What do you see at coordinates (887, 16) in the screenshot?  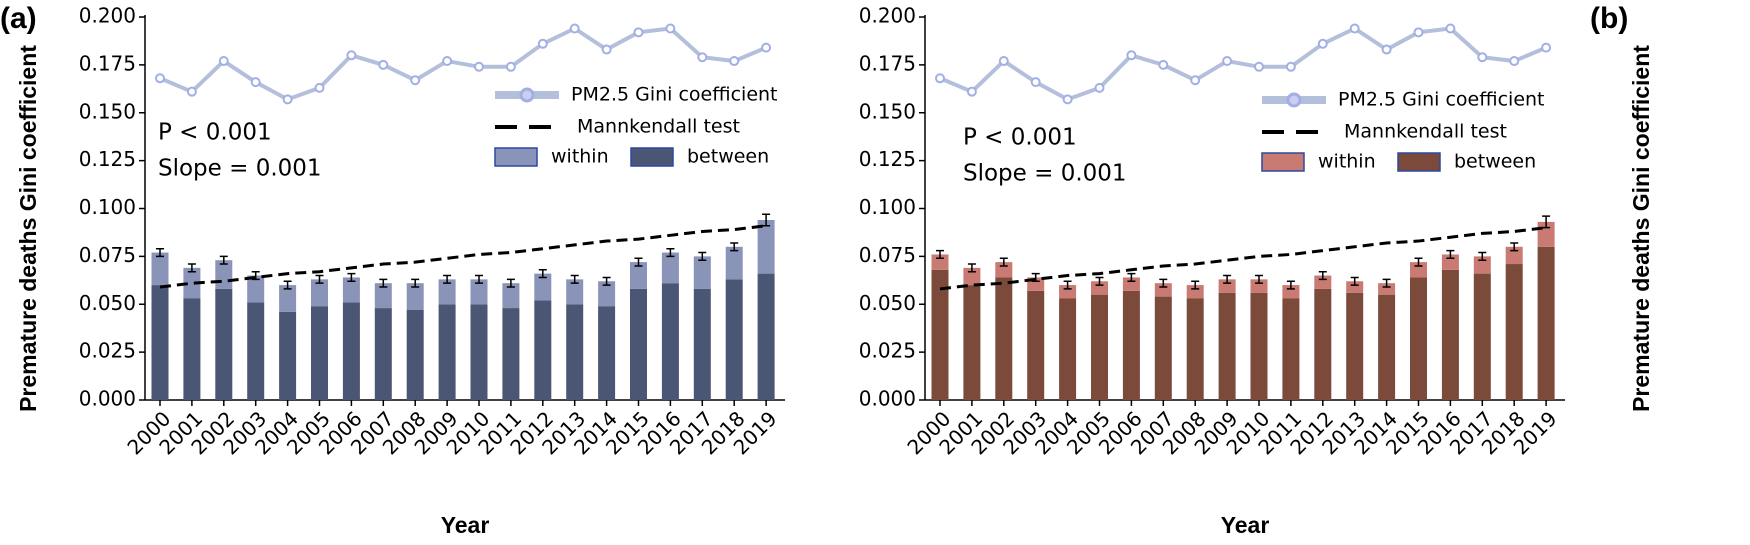 I see `y-tick-label: 0.200` at bounding box center [887, 16].